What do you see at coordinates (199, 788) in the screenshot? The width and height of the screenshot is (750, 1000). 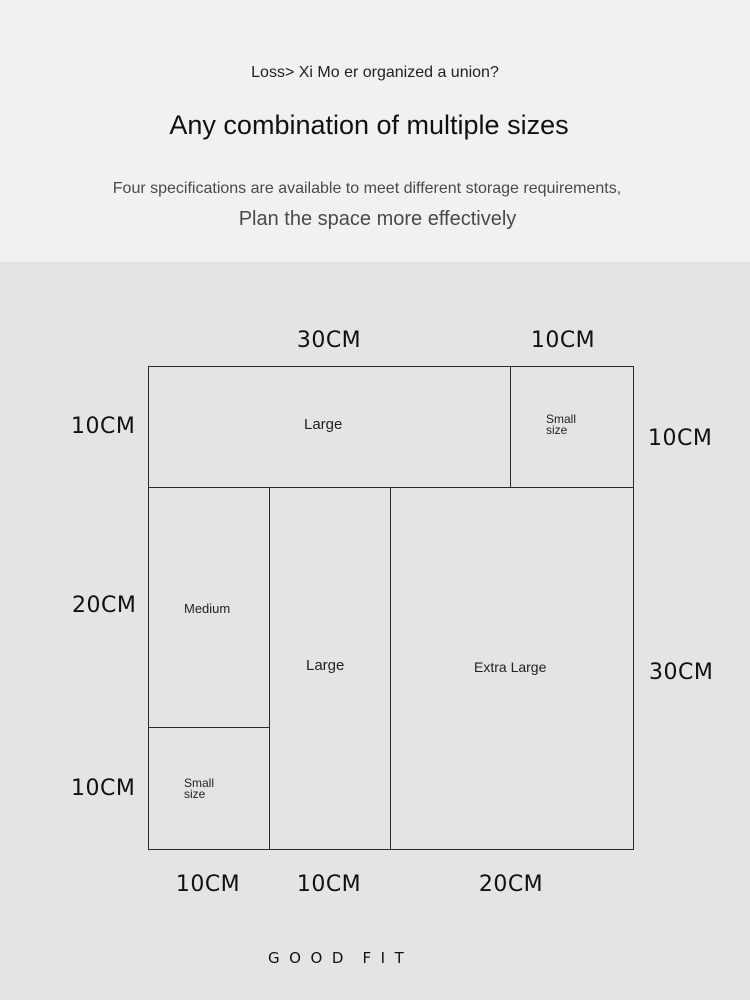 I see `box-label-small-bottom-left: Small size` at bounding box center [199, 788].